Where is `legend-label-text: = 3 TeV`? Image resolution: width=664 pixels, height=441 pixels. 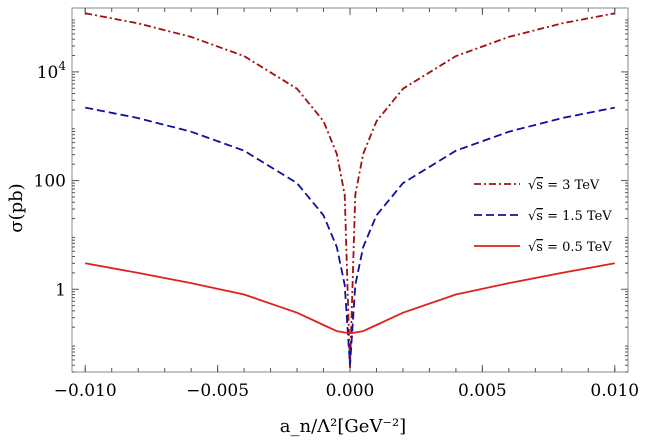
legend-label-text: = 3 TeV is located at coordinates (571, 185).